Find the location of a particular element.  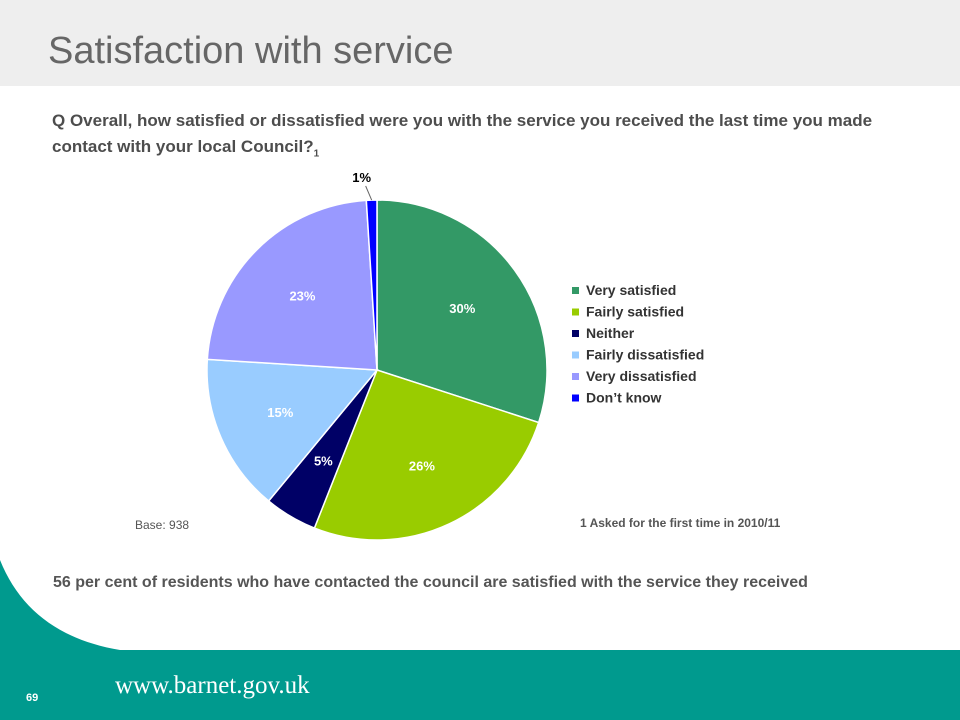

pie-label-don-t-know: 1% is located at coordinates (361, 177).